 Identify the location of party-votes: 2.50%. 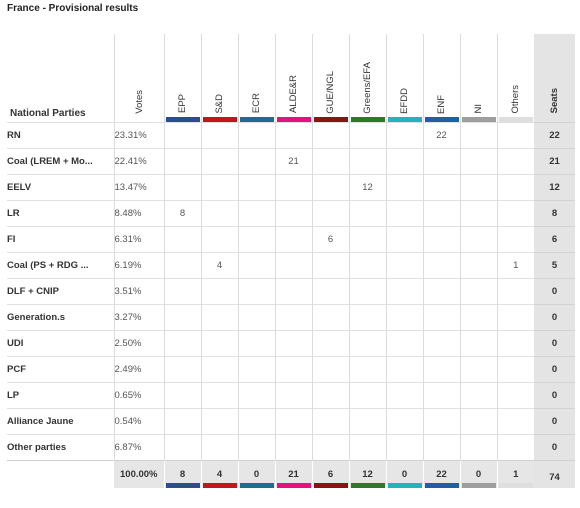
(138, 342).